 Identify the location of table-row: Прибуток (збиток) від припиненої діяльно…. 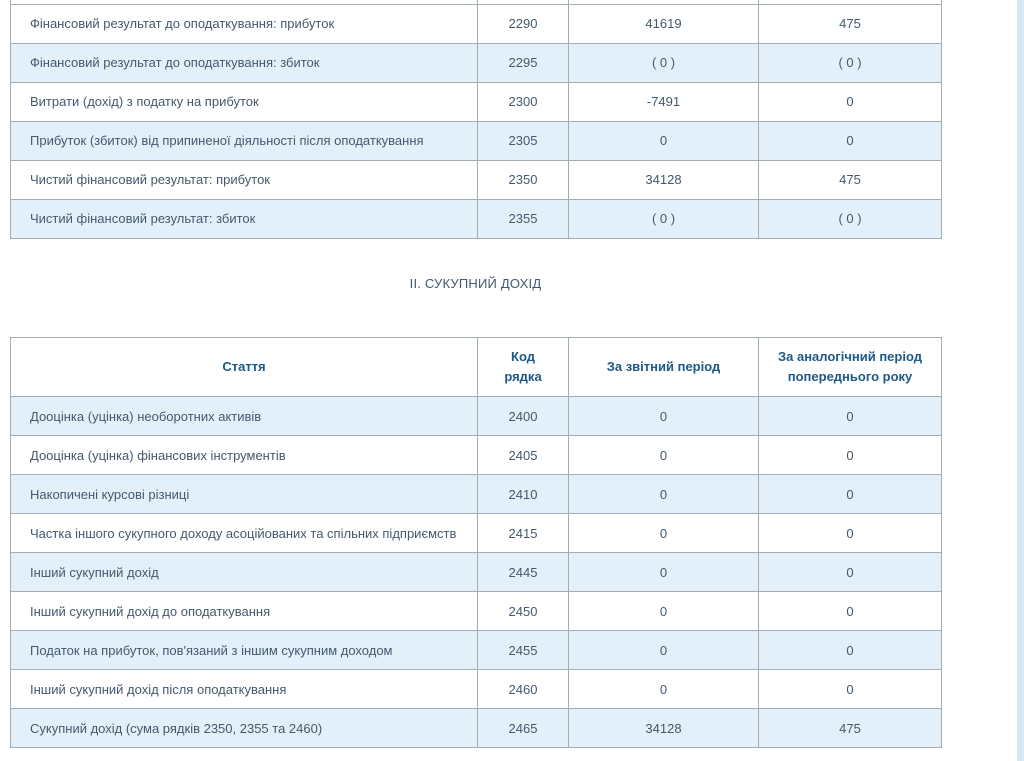
(476, 140).